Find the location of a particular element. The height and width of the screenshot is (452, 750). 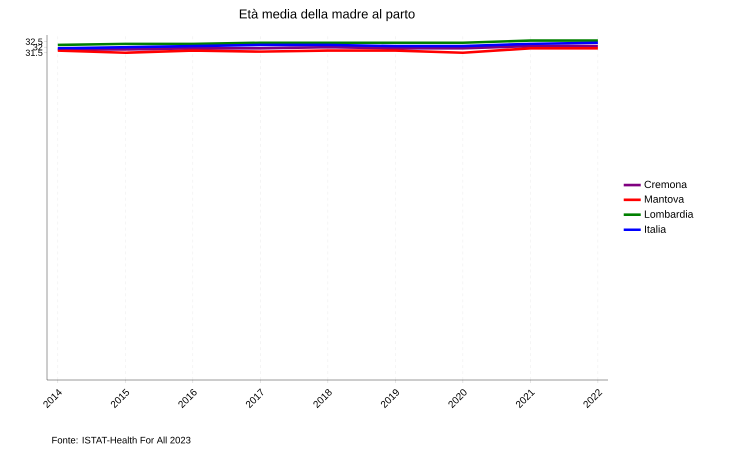

source-note: Fonte: ISTAT-Health For All 2023 is located at coordinates (121, 440).